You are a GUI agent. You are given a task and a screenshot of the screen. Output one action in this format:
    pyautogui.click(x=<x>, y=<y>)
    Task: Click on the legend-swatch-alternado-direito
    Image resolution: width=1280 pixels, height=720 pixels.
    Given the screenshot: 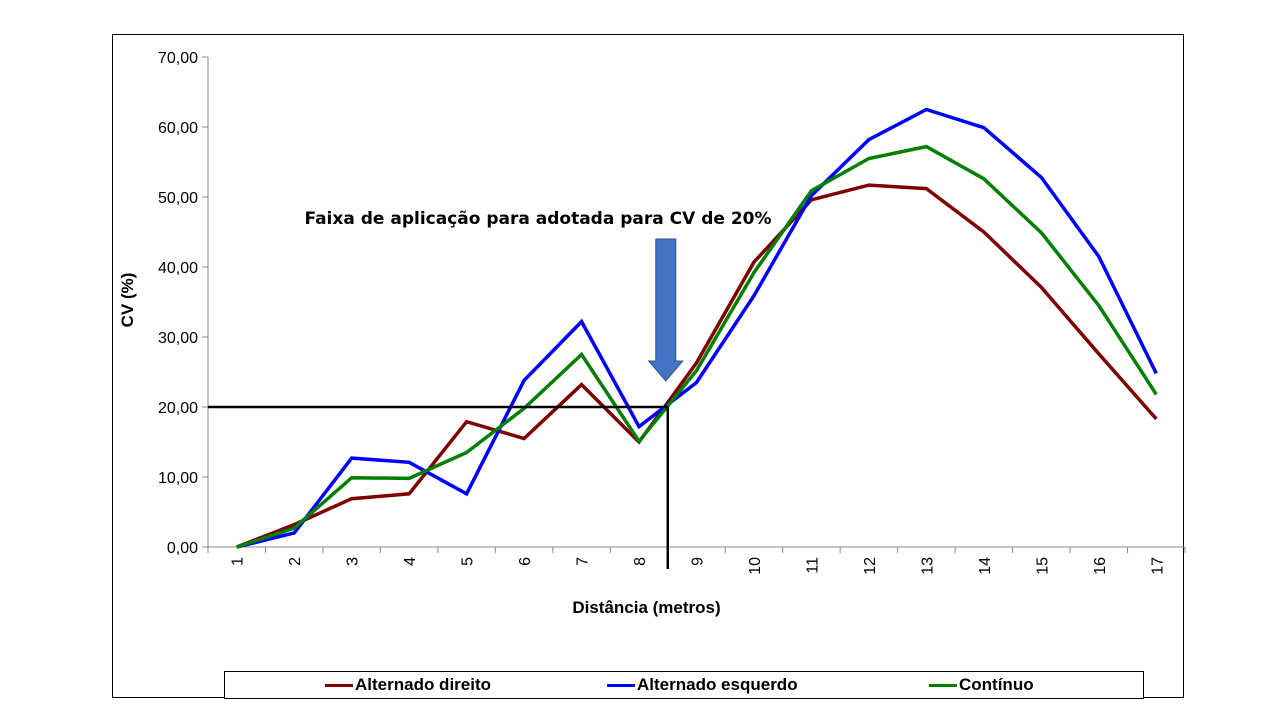 What is the action you would take?
    pyautogui.click(x=339, y=685)
    